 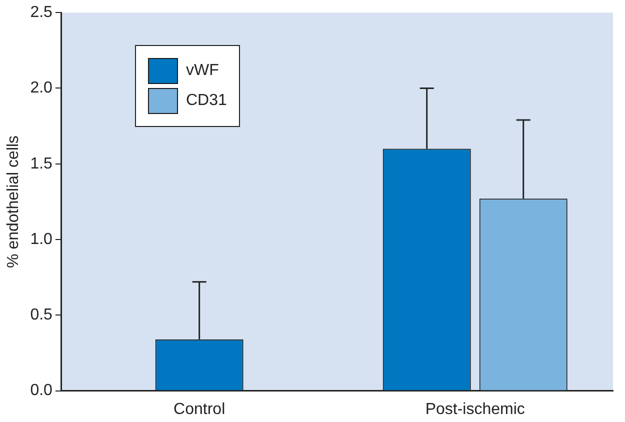 I want to click on y-tick-label: 1.0, so click(x=41, y=239).